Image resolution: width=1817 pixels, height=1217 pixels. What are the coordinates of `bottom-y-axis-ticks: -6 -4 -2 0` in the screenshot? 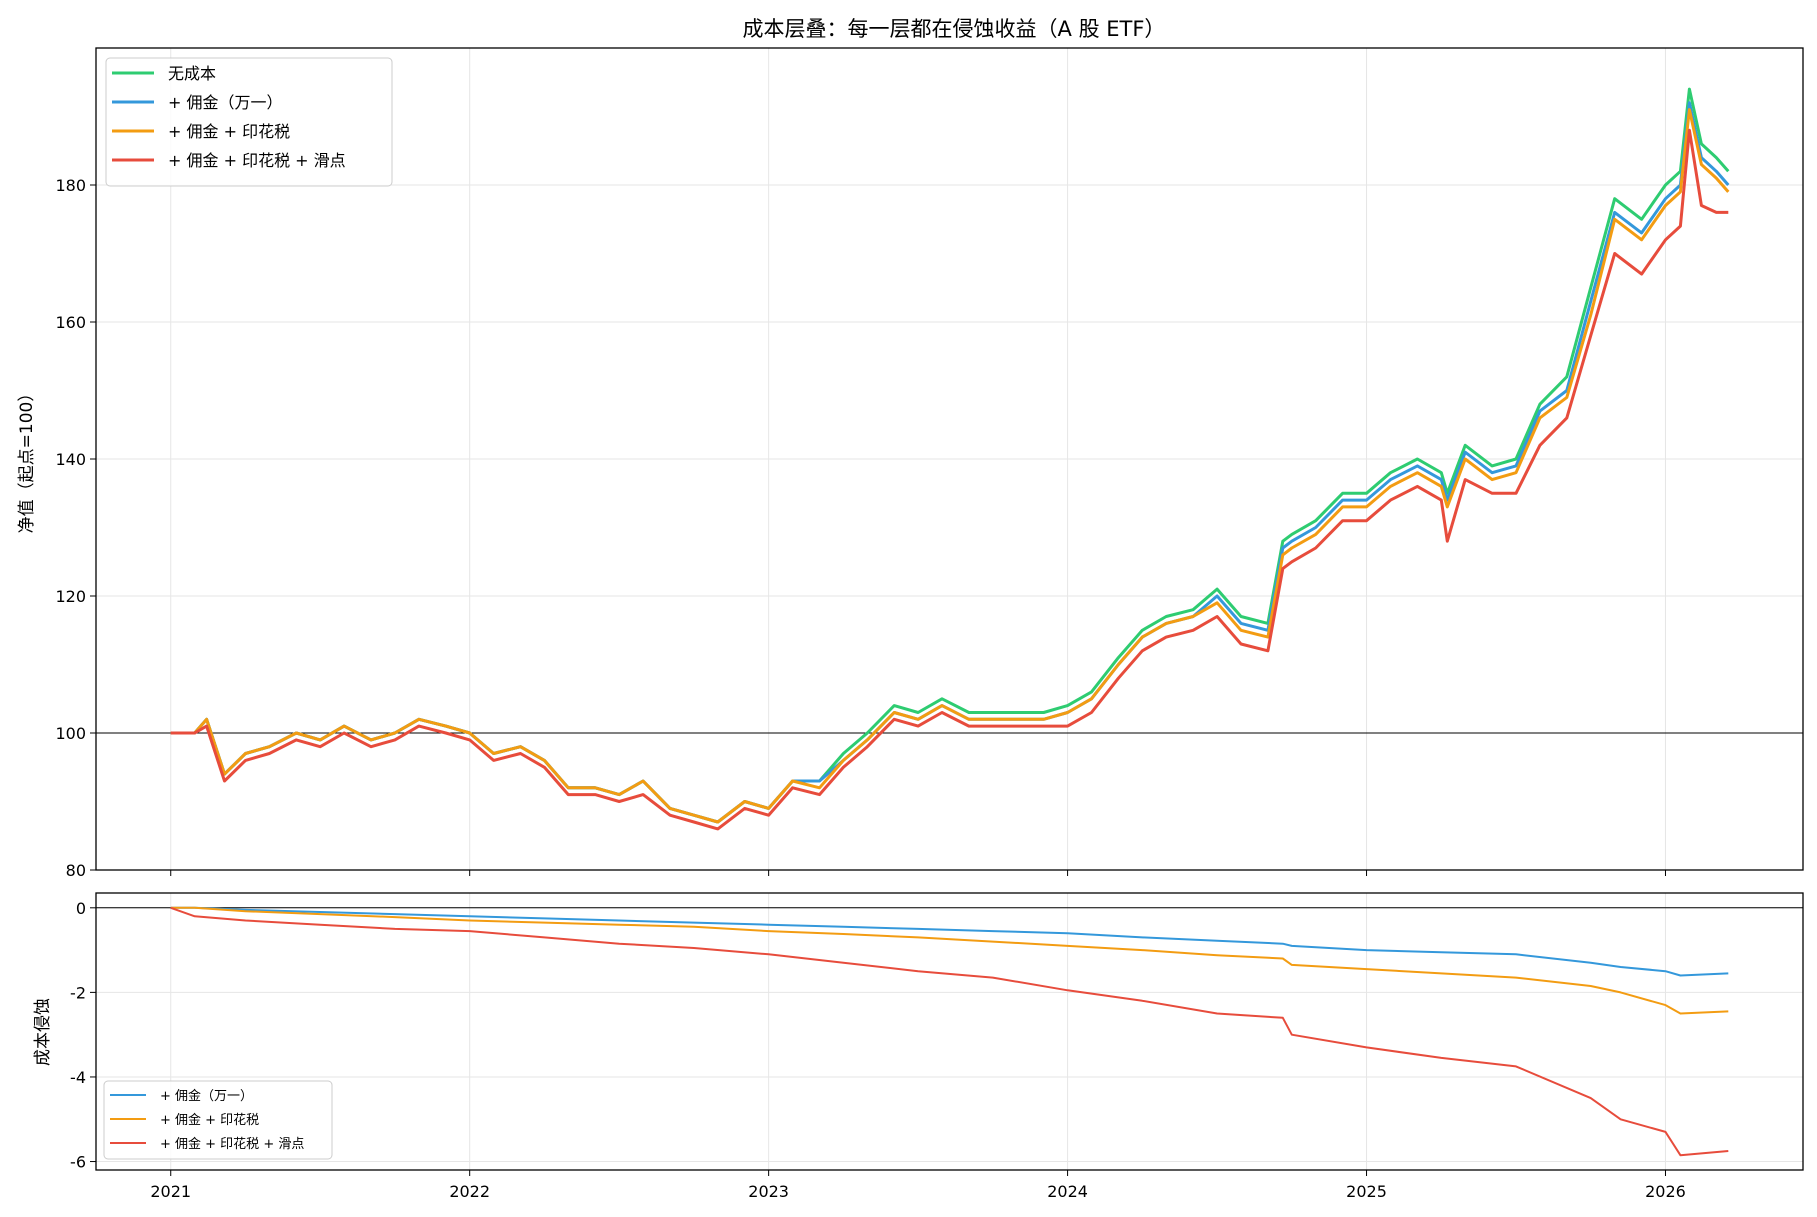 It's located at (83, 1035).